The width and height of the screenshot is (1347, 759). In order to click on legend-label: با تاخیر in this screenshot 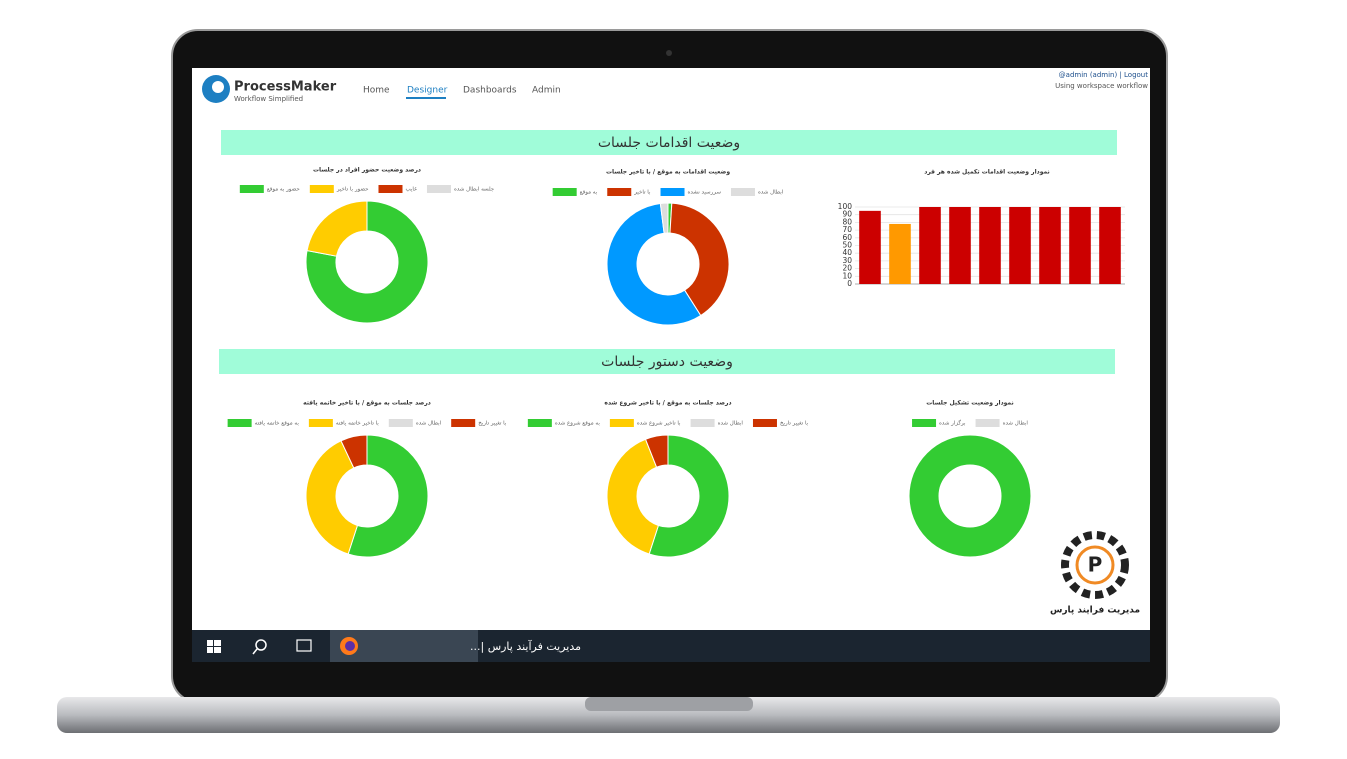, I will do `click(642, 193)`.